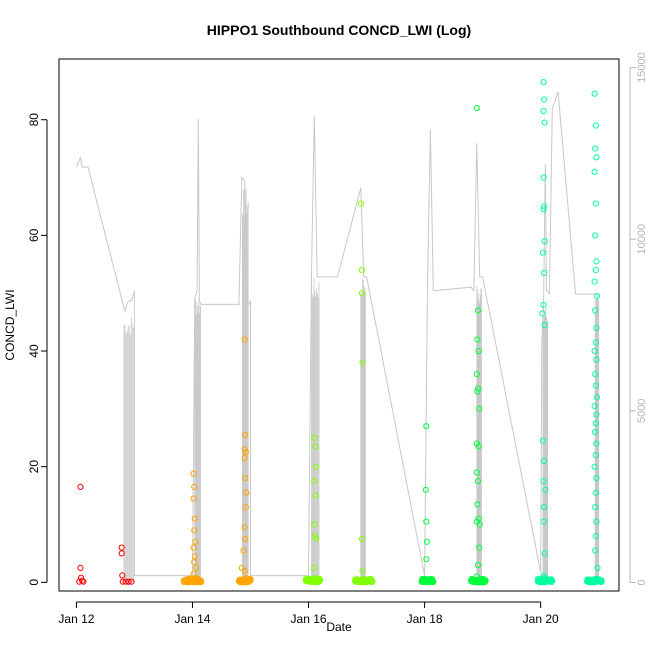 This screenshot has height=655, width=650. What do you see at coordinates (34, 351) in the screenshot?
I see `y-tick-label: 40` at bounding box center [34, 351].